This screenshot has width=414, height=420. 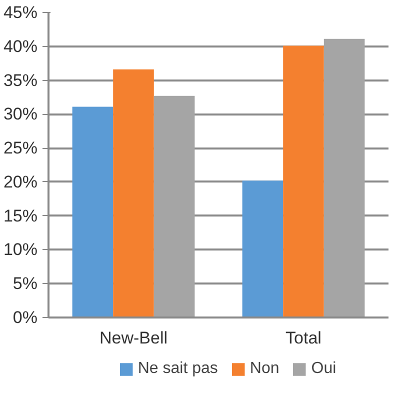 I want to click on y-tick-label: 40%, so click(x=20, y=46).